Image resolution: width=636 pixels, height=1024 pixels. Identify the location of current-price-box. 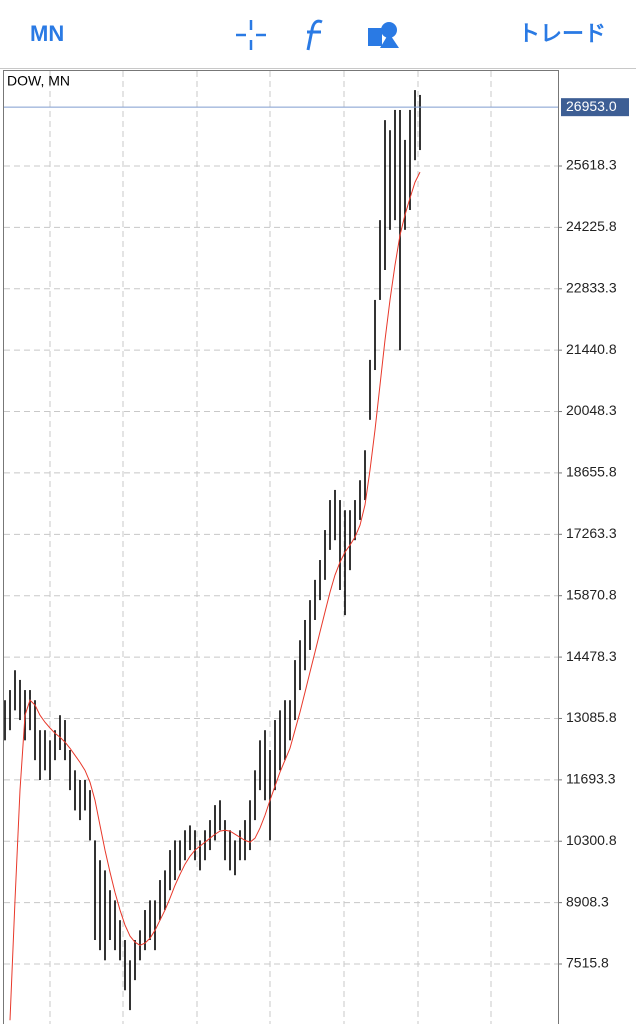
(595, 107).